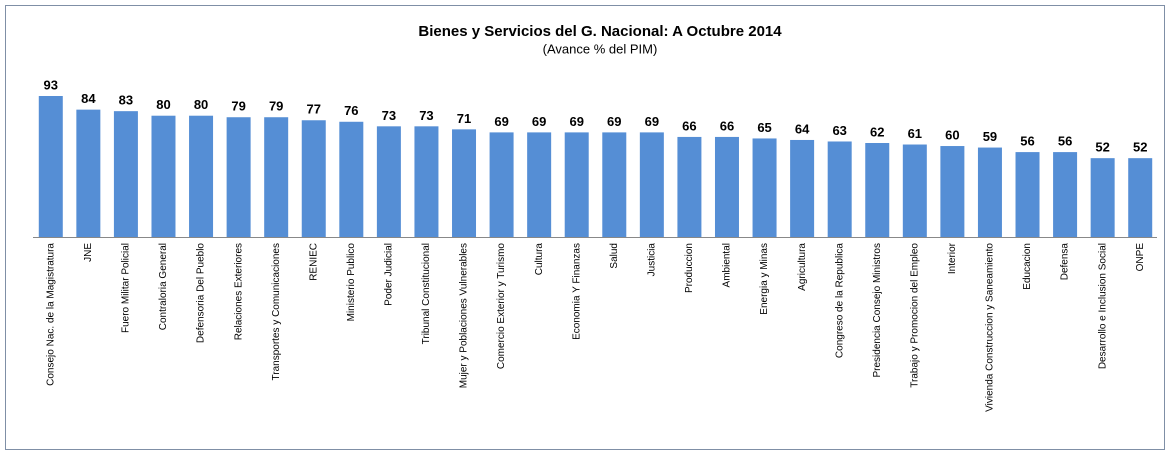 The image size is (1171, 455). Describe the element at coordinates (464, 315) in the screenshot. I see `x-tick-label: Mujer y Poblaciones Vulnerables` at that location.